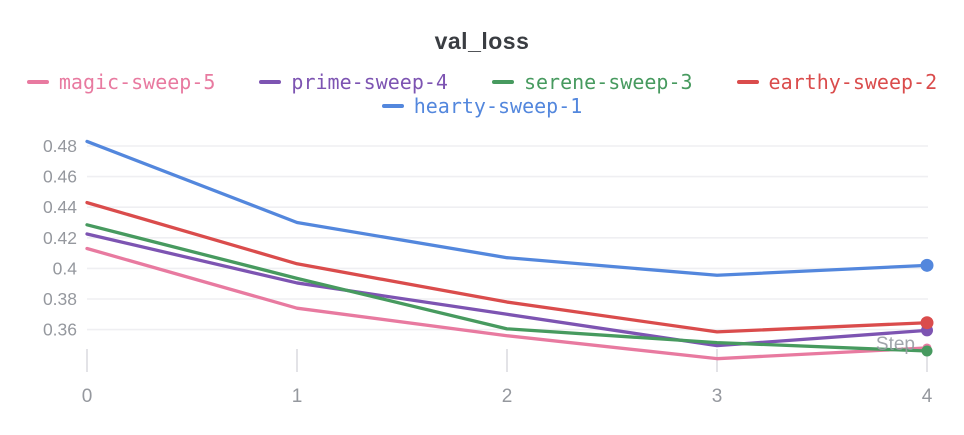 Image resolution: width=964 pixels, height=435 pixels. Describe the element at coordinates (60, 299) in the screenshot. I see `y-tick-label: 0.38` at that location.